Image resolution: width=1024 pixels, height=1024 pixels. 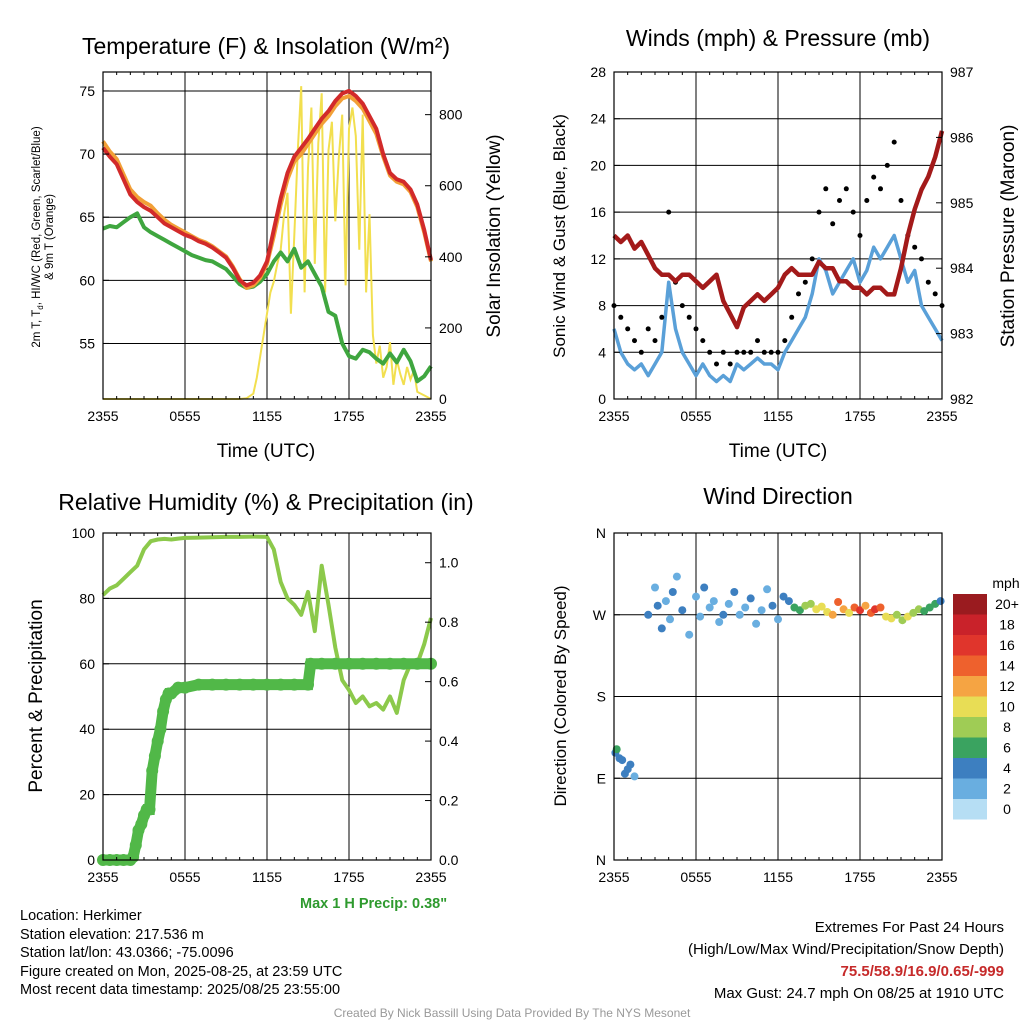 What do you see at coordinates (1007, 809) in the screenshot?
I see `colorbar-label: 0` at bounding box center [1007, 809].